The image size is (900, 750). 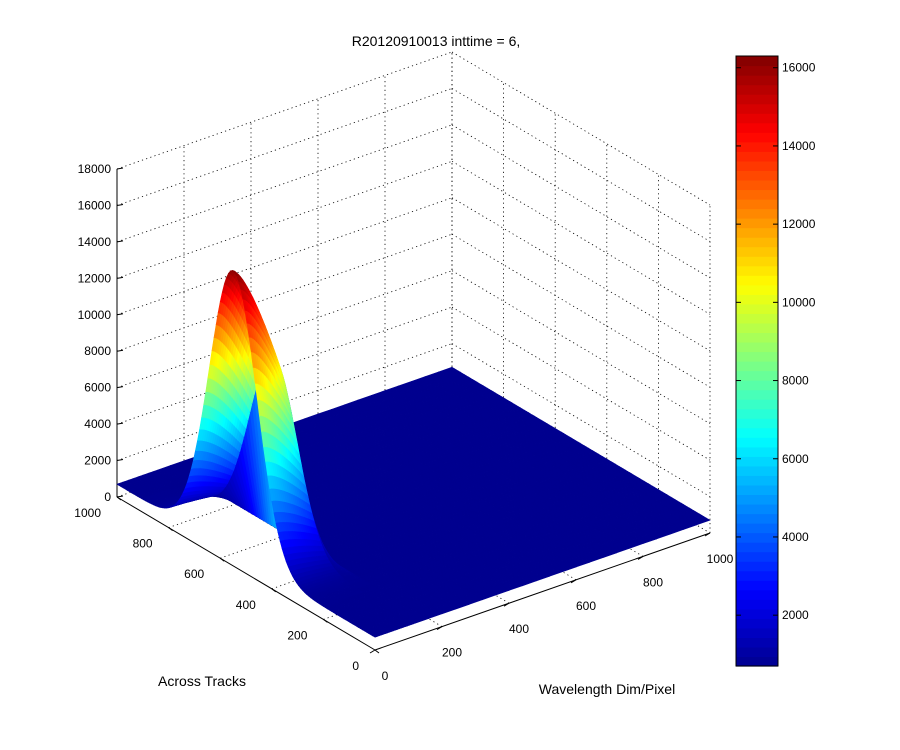 I want to click on y-axis-line, so click(x=246, y=573).